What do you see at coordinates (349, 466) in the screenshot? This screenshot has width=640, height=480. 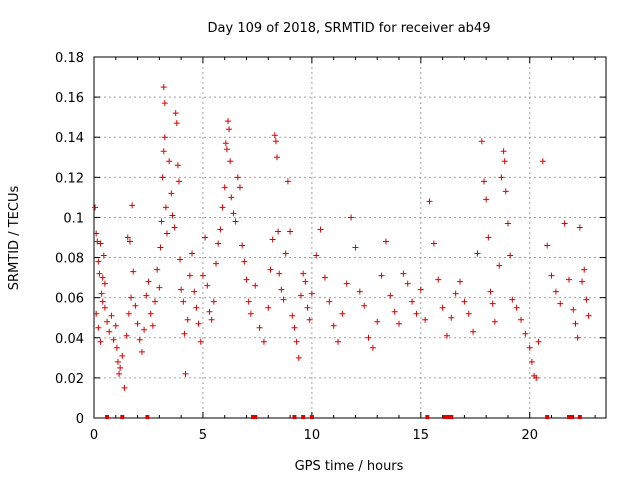 I see `x-axis-label: GPS time / hours` at bounding box center [349, 466].